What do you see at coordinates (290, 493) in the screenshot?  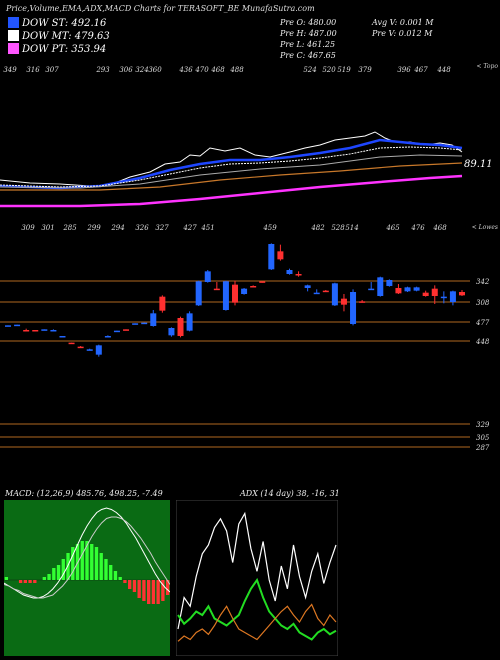 I see `adx-label: ADX (14 day) 38, -16, 31` at bounding box center [290, 493].